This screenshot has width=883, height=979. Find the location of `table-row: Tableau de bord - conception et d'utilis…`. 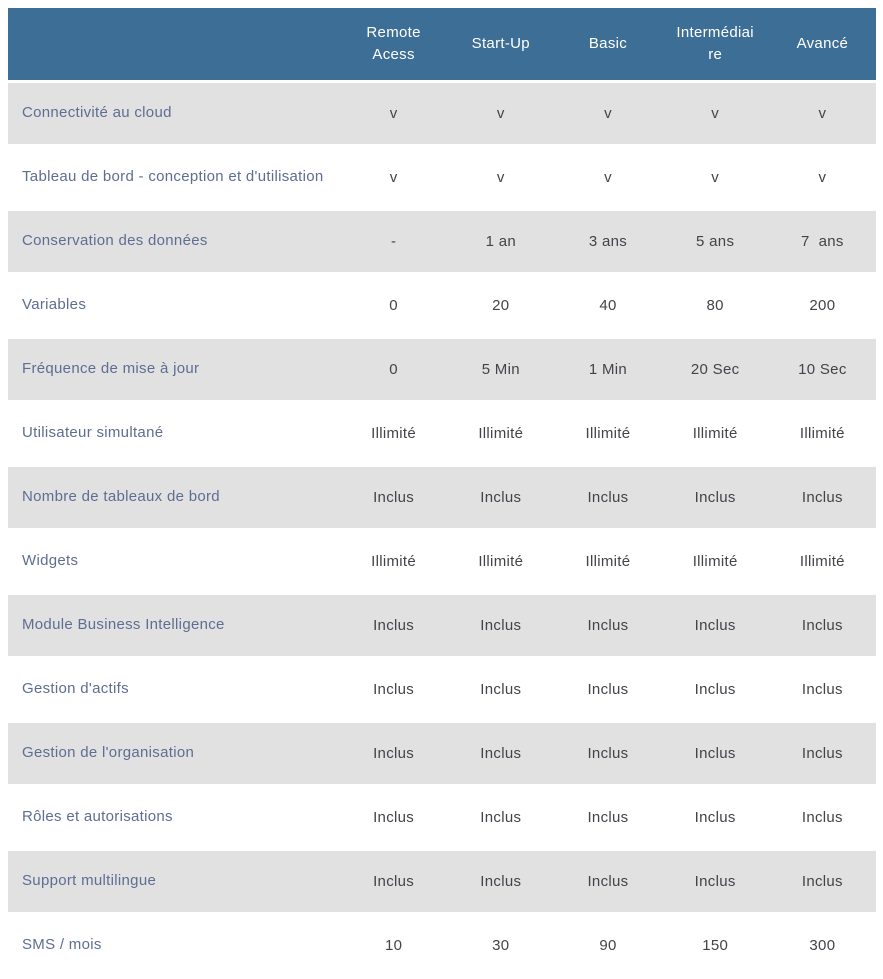

table-row: Tableau de bord - conception et d'utilis… is located at coordinates (442, 177).